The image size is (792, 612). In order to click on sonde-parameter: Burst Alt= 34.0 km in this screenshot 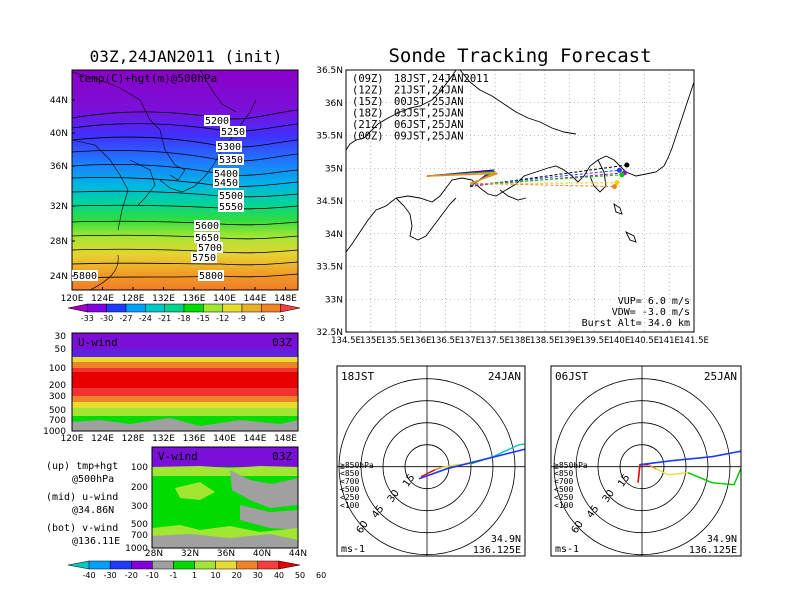, I will do `click(636, 323)`.